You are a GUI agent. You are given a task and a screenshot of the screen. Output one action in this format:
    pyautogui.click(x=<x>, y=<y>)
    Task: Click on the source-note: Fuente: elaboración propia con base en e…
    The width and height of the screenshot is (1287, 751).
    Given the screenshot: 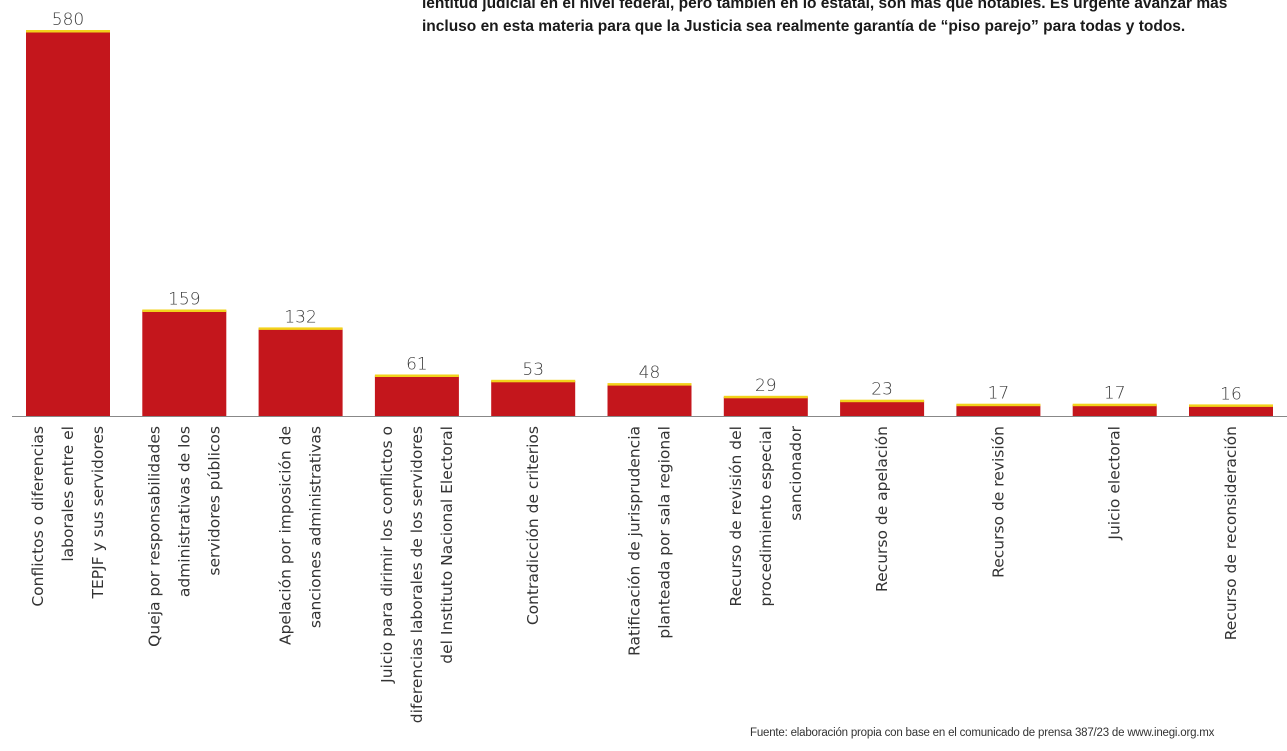 What is the action you would take?
    pyautogui.click(x=982, y=733)
    